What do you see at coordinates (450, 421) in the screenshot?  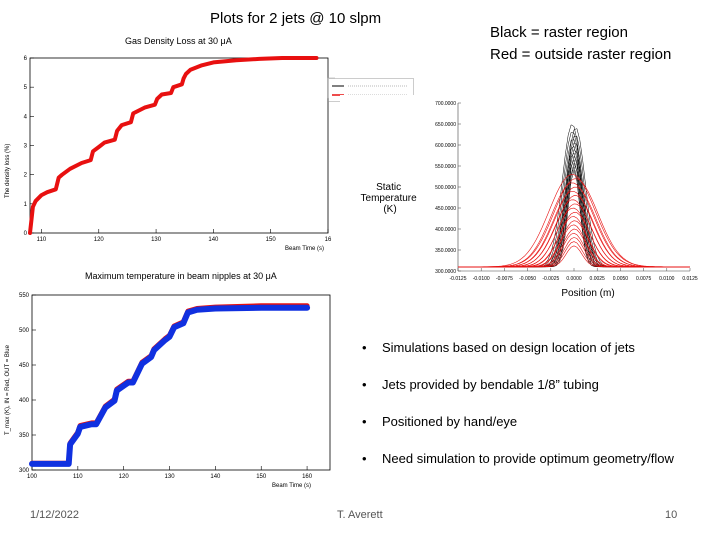 I see `bullet-text: Positioned by hand/eye` at bounding box center [450, 421].